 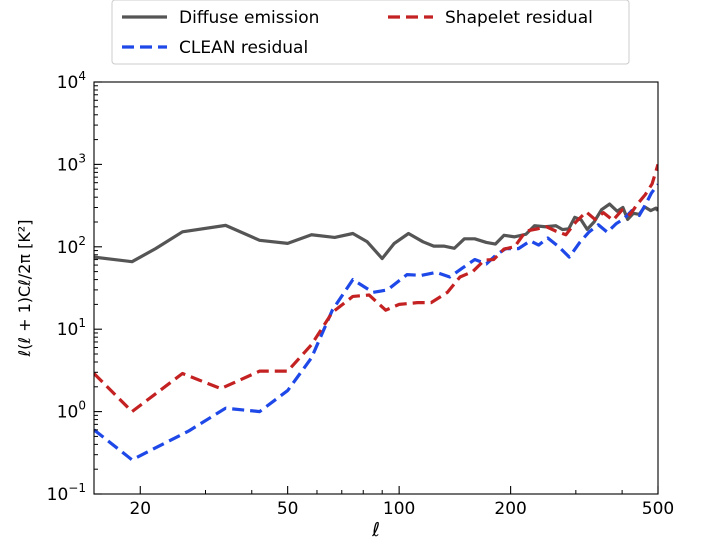 I want to click on legend-box, so click(x=370, y=32).